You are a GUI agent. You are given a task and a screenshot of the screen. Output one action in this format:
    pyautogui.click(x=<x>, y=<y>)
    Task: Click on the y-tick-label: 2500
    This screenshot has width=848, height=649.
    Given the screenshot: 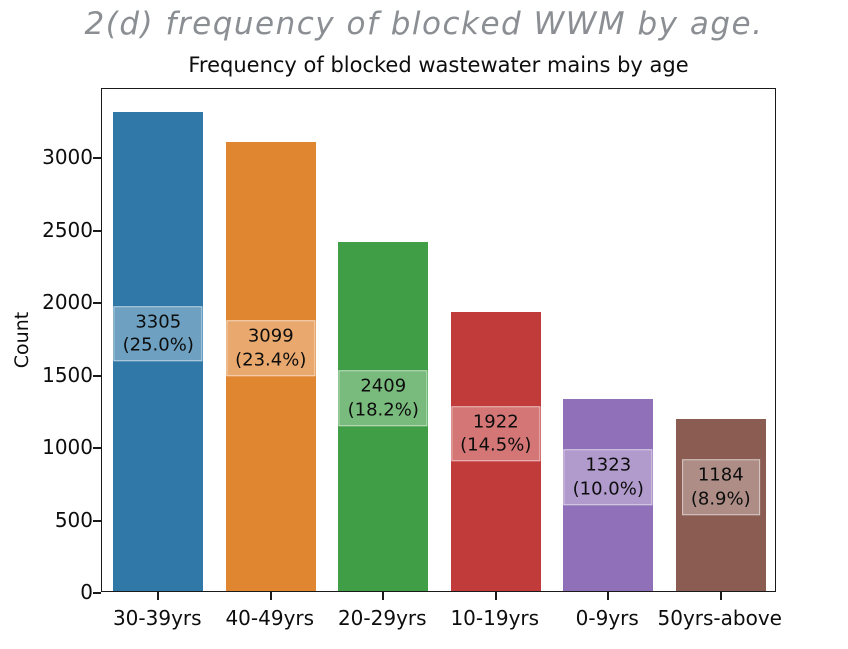 What is the action you would take?
    pyautogui.click(x=67, y=229)
    